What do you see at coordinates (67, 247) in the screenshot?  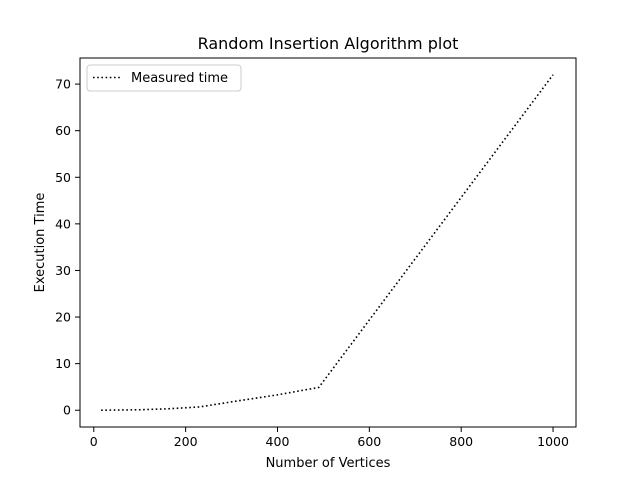 I see `y-axis: 0 10 20 30 40 50 60 70` at bounding box center [67, 247].